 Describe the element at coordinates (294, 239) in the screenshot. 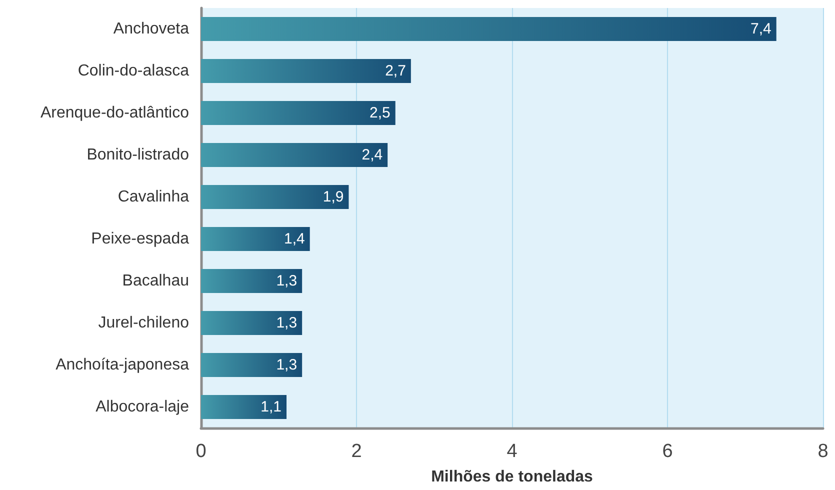

I see `data-label: 1,4` at that location.